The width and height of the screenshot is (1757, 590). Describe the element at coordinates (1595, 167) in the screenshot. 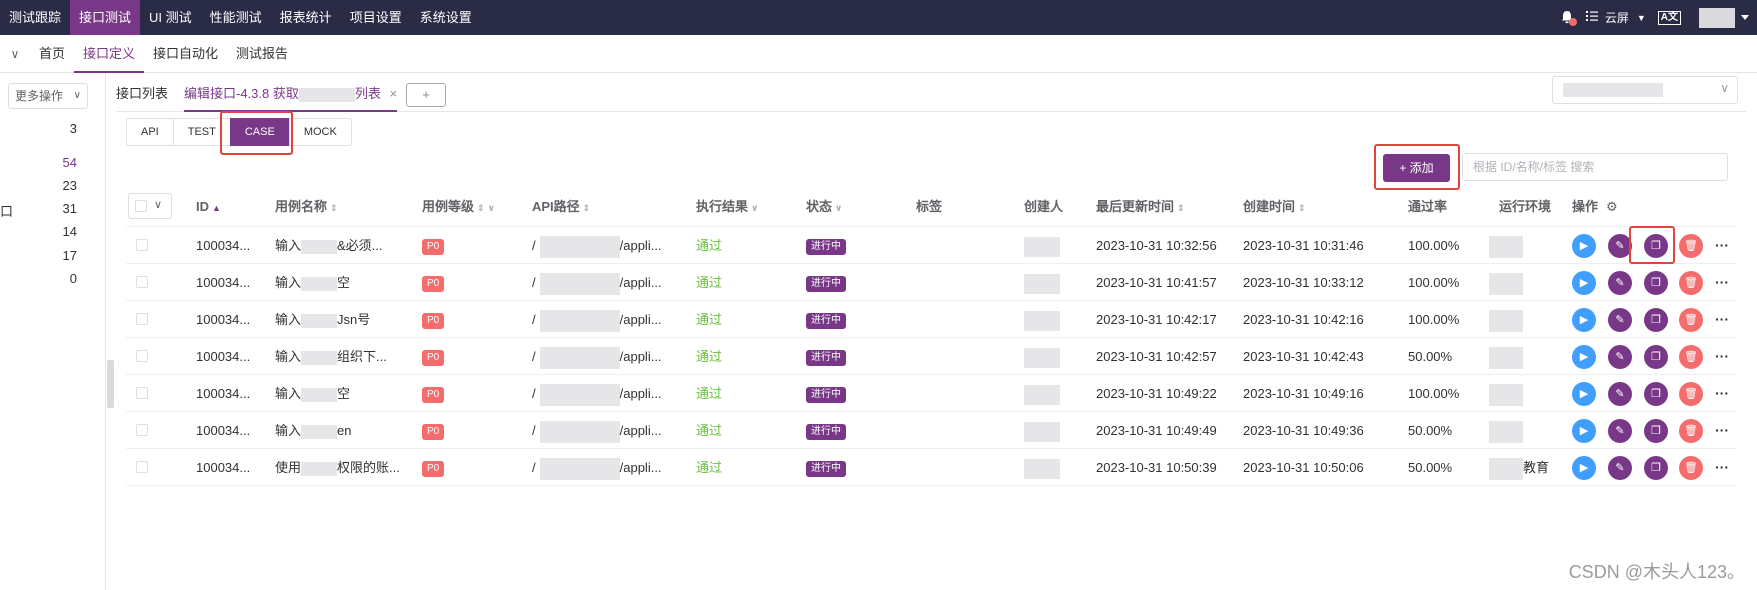

I see `search-input: 根据 ID/名称/标签 搜索` at that location.